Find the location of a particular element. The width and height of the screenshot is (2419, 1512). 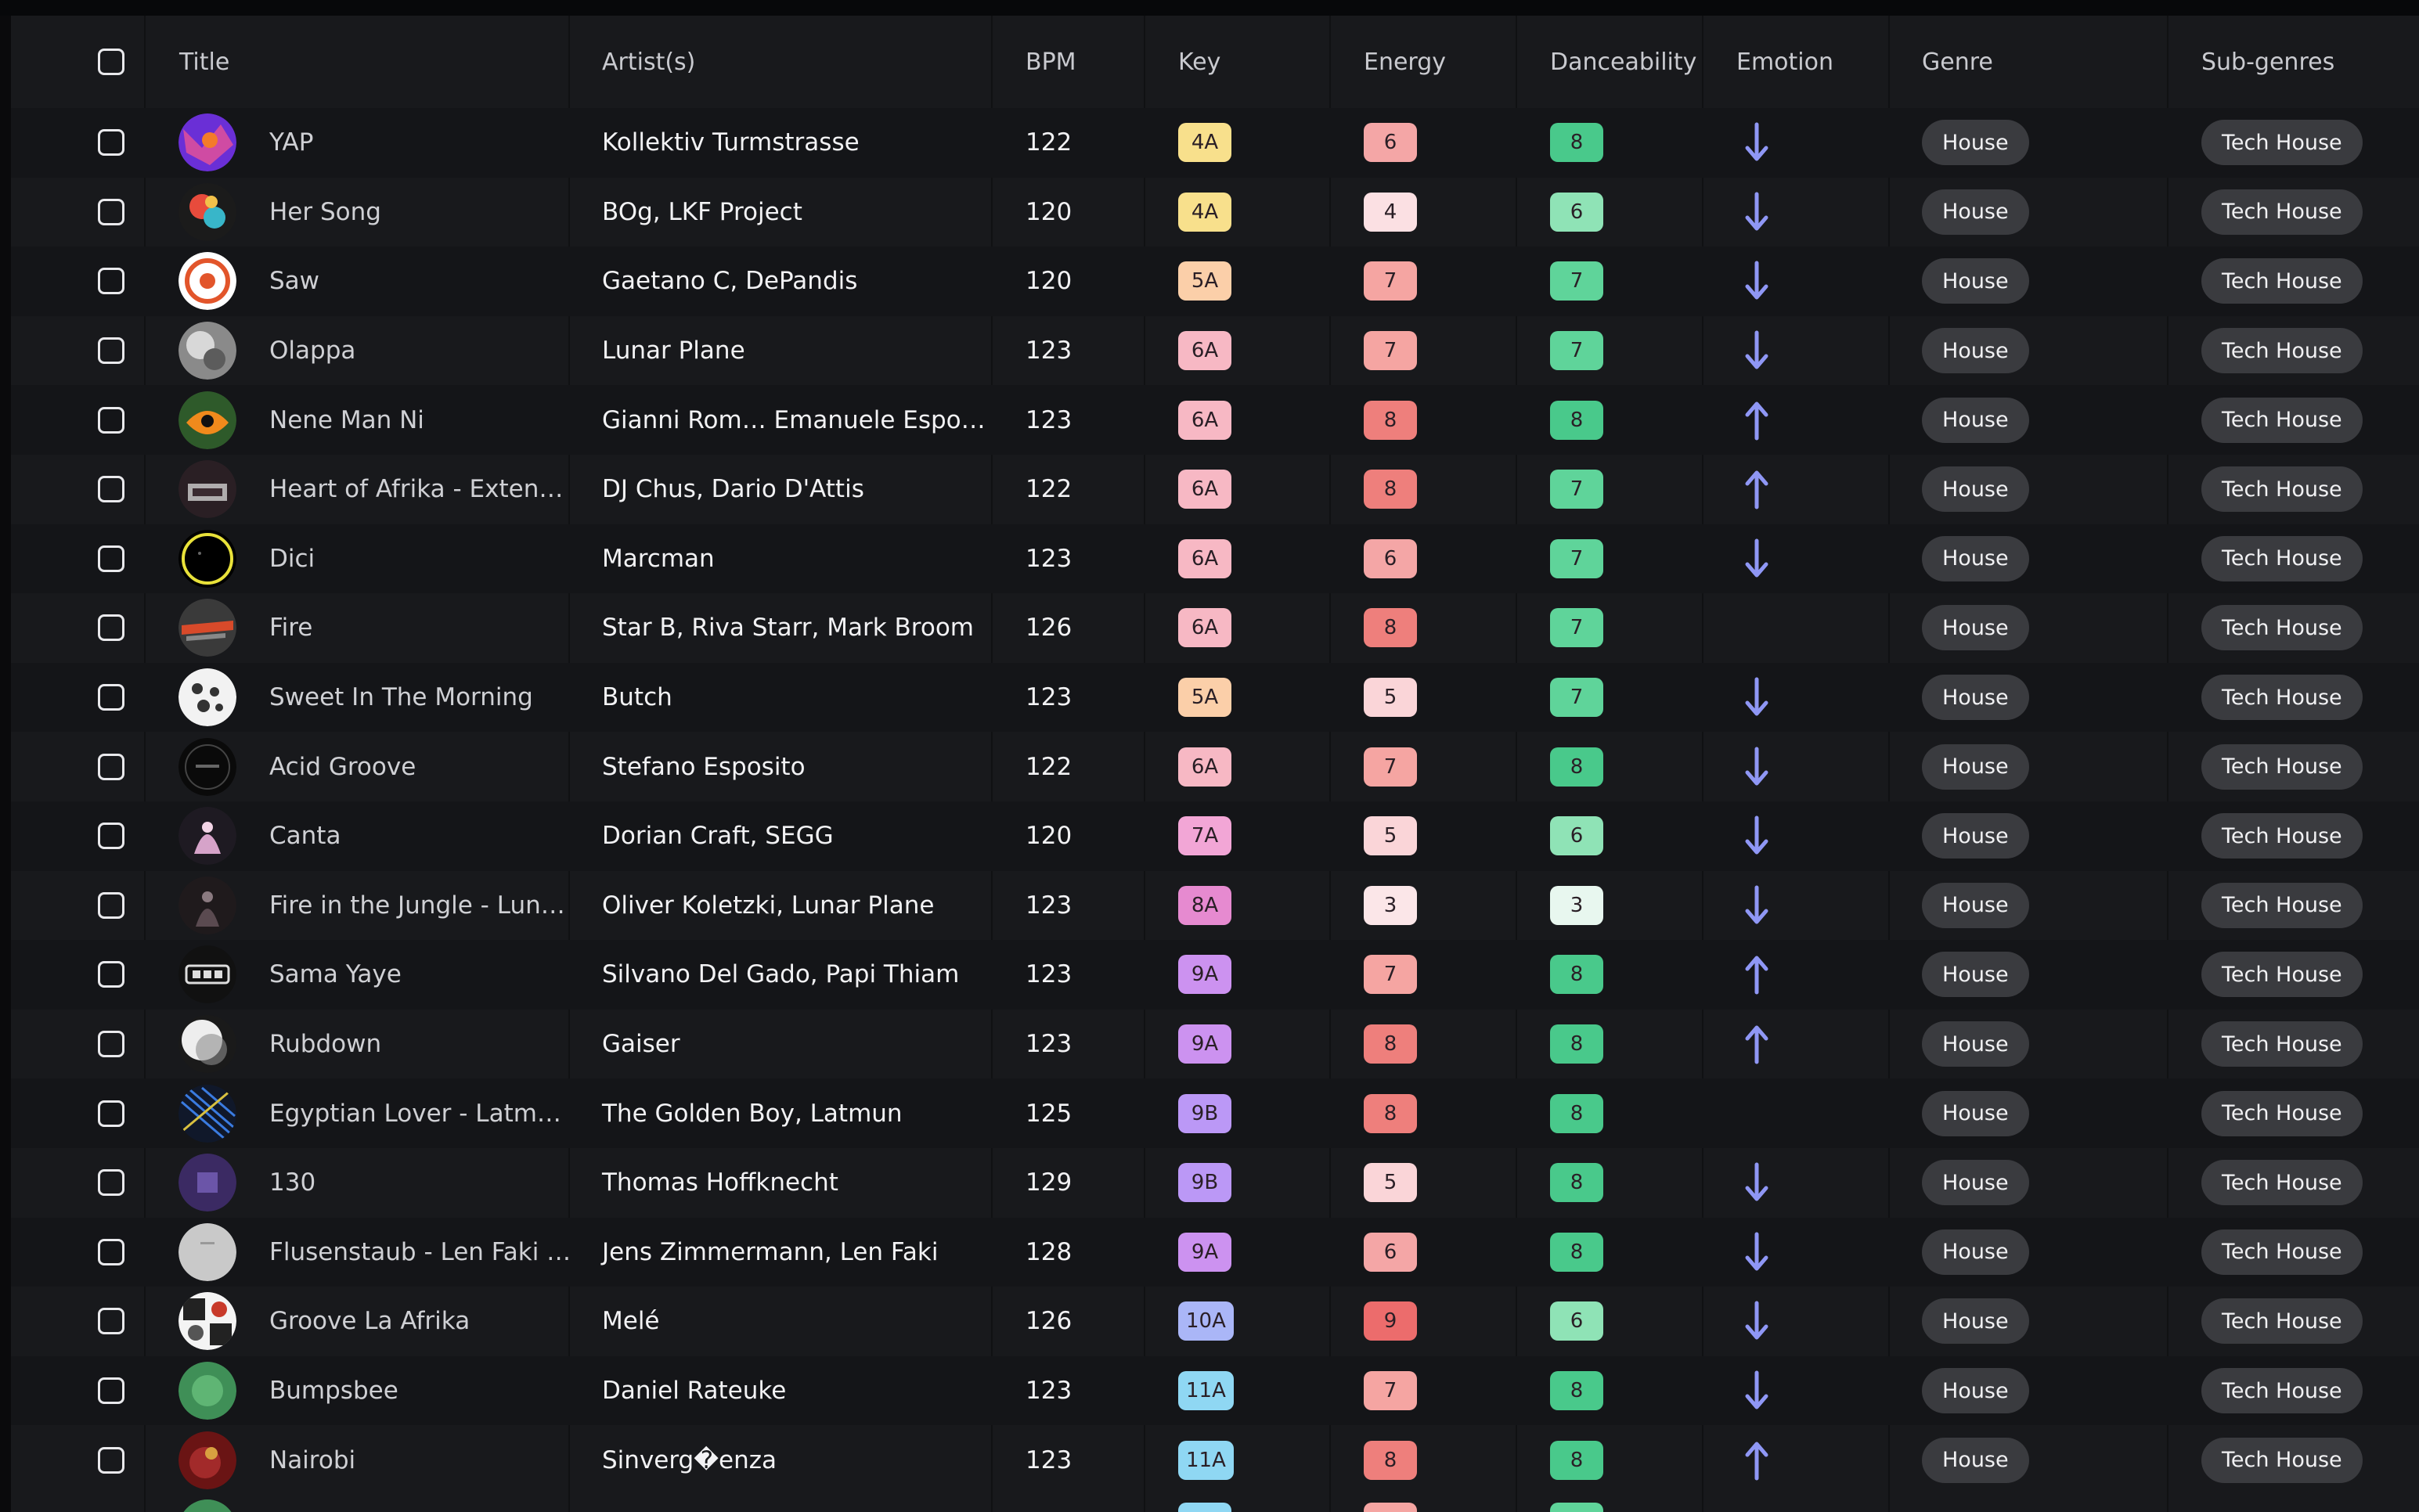

track-title: Fire is located at coordinates (291, 628).